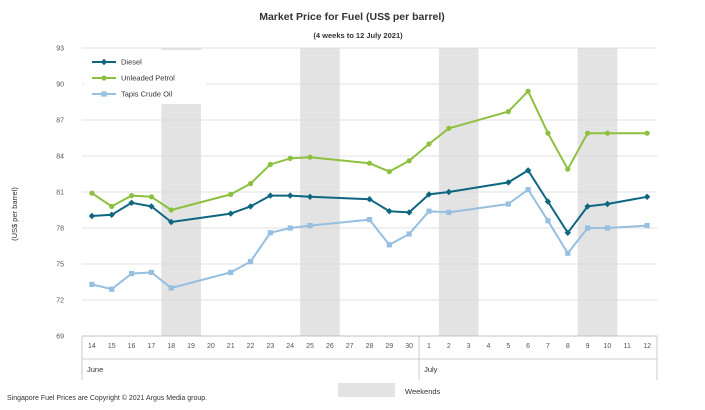  Describe the element at coordinates (104, 78) in the screenshot. I see `legend-marker-unleaded-petrol` at that location.